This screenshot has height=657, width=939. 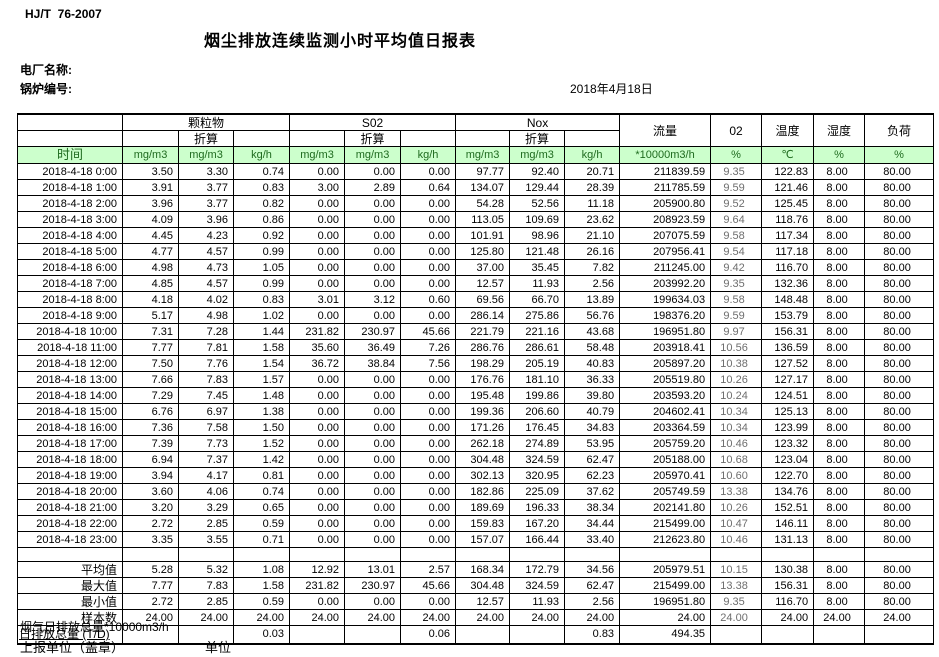 I want to click on value-cell: 54.28, so click(x=483, y=203).